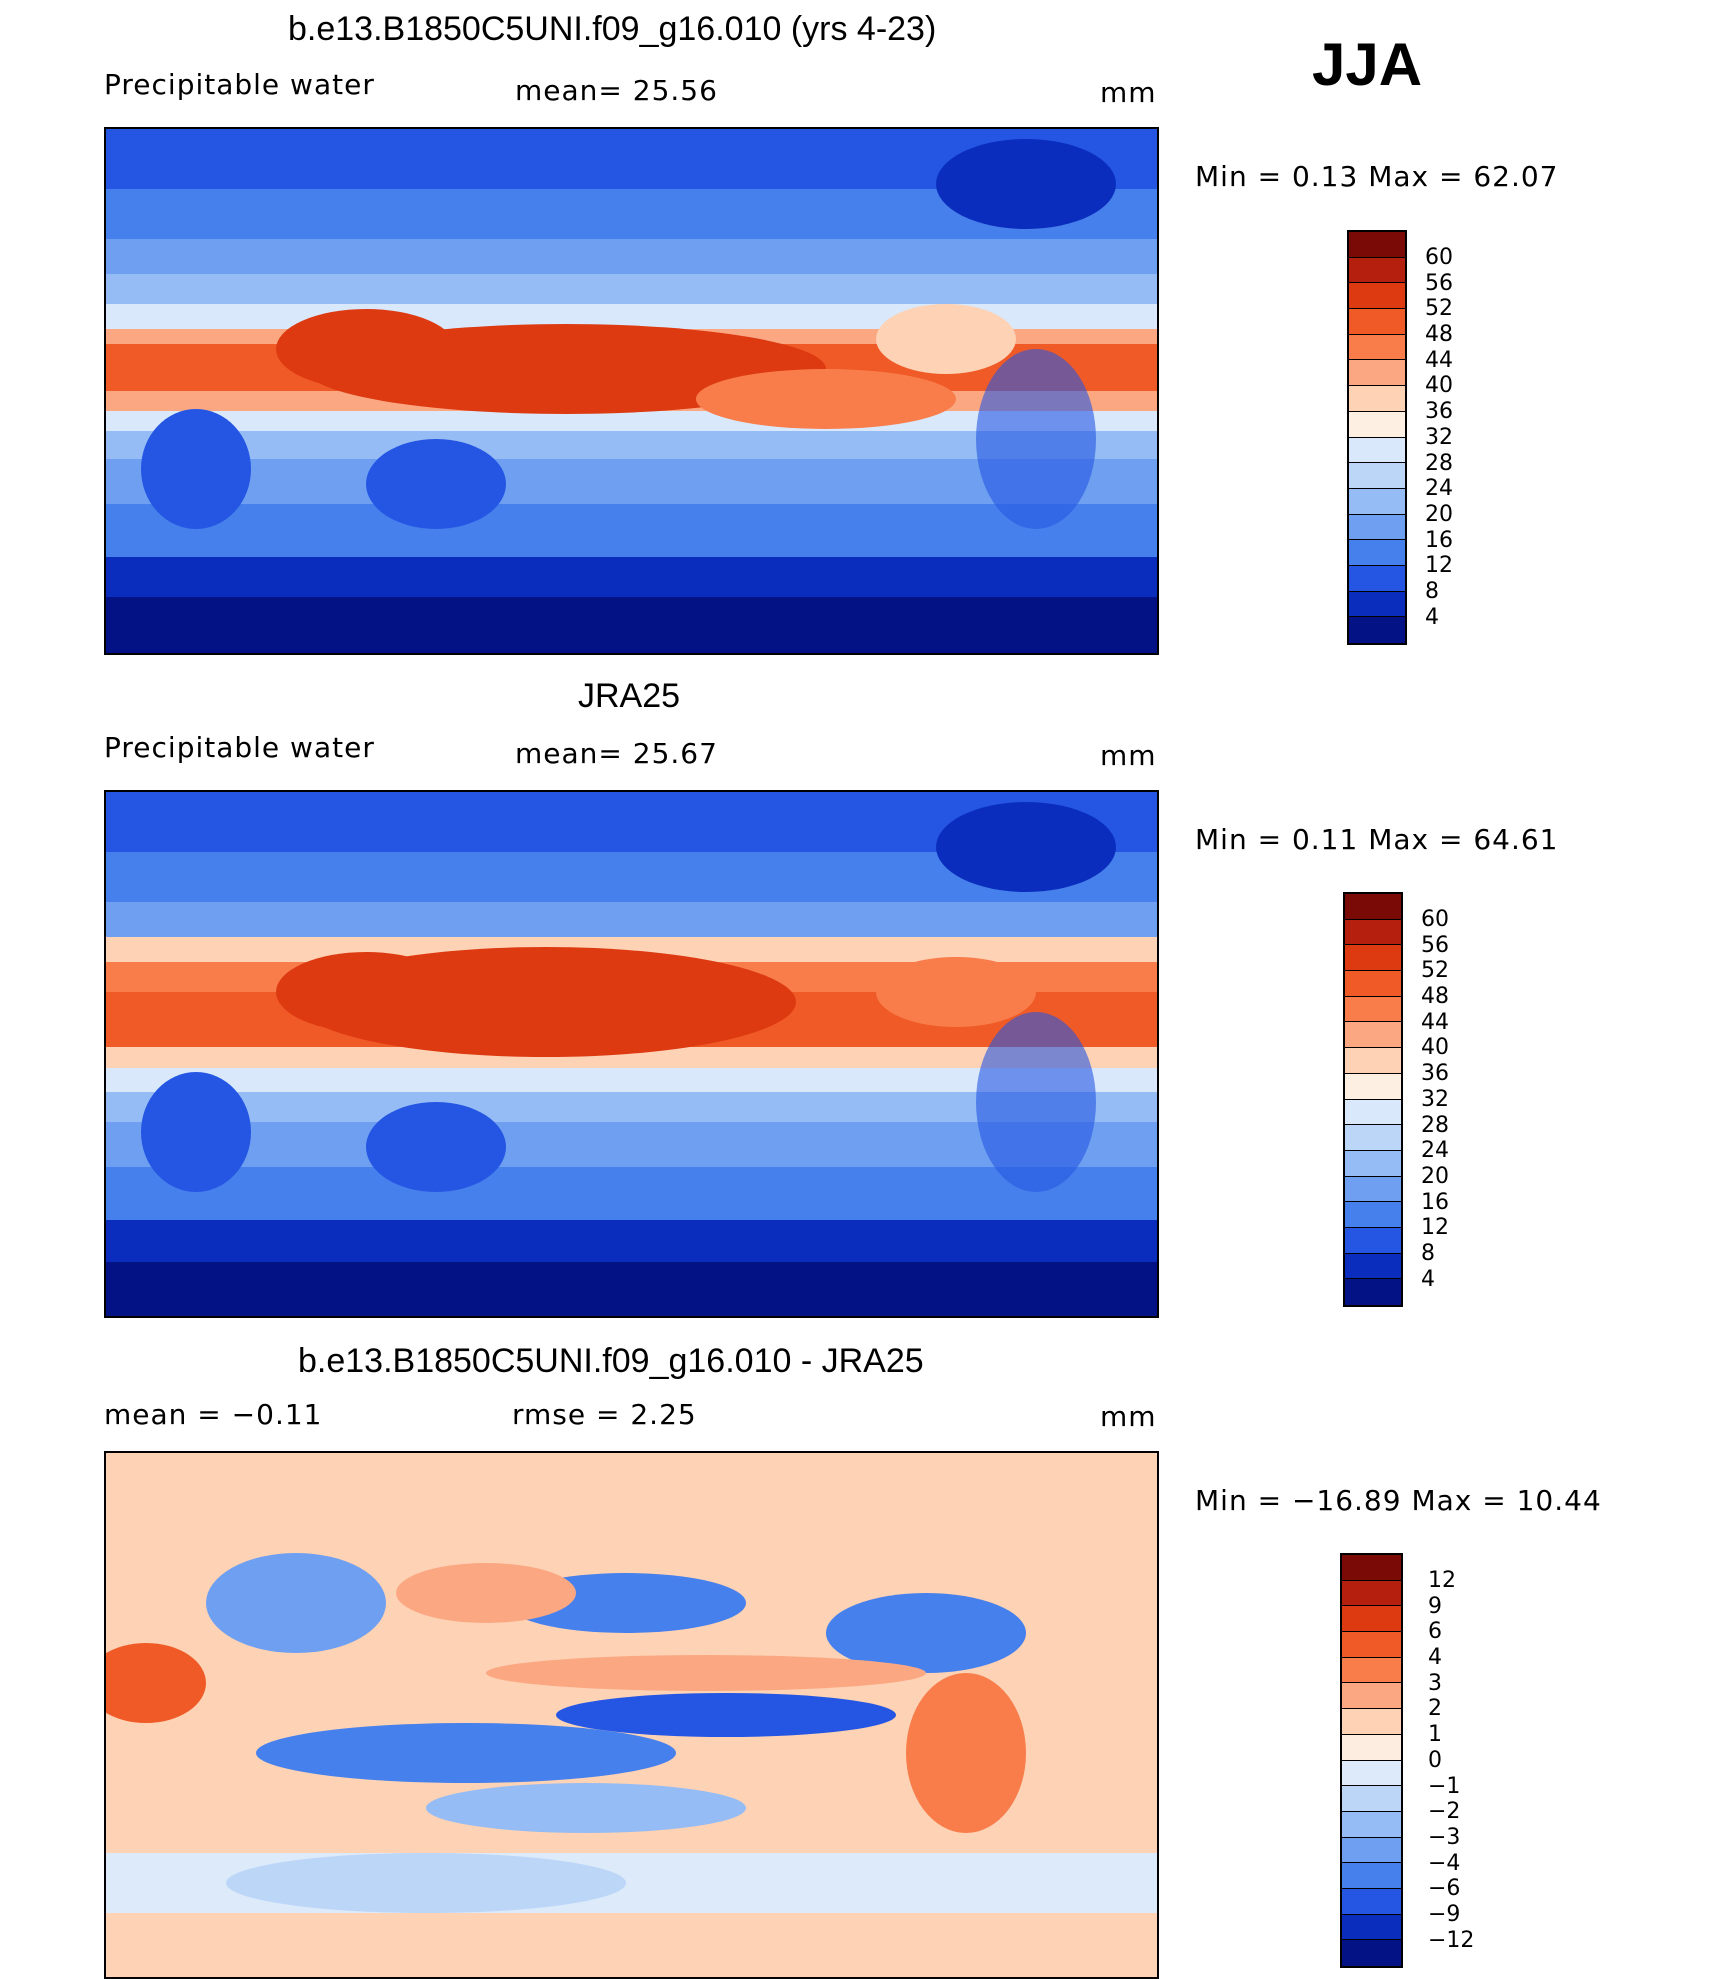  Describe the element at coordinates (612, 29) in the screenshot. I see `panel1-title: b.e13.B1850C5UNI.f09_g16.010 (yrs 4-23)` at that location.